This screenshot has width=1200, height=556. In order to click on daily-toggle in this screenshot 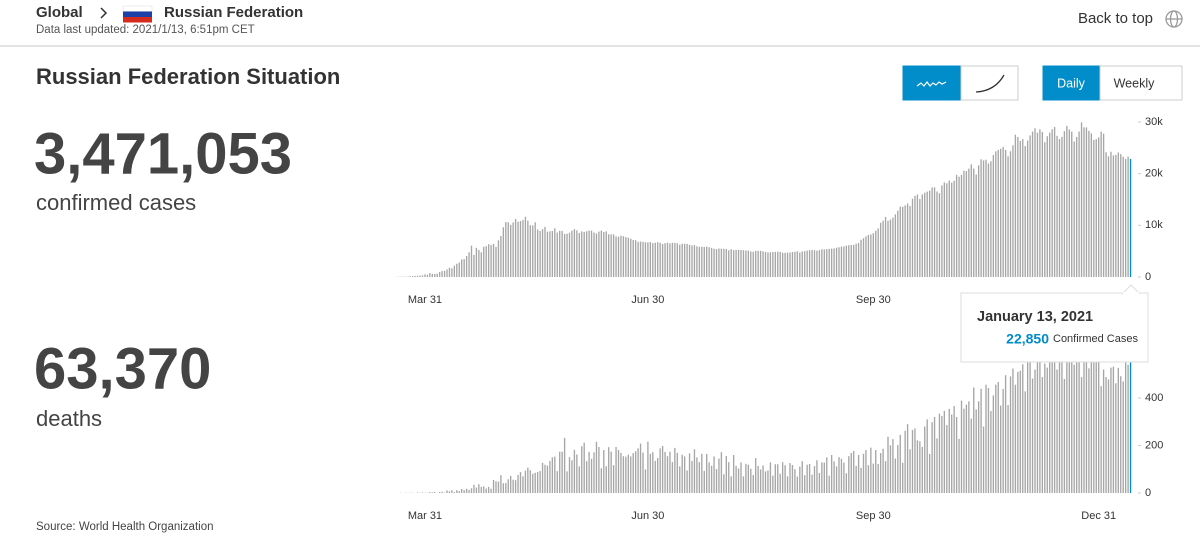, I will do `click(1071, 83)`.